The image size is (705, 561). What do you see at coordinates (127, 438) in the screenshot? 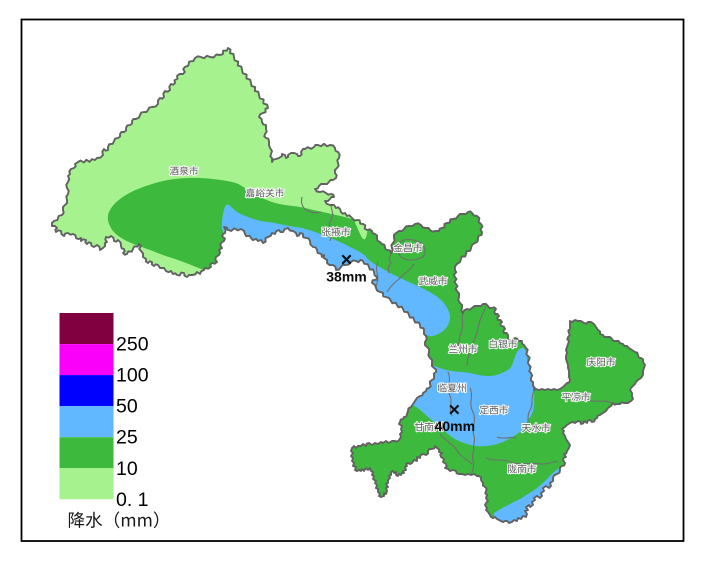
I see `svg-text: 25` at bounding box center [127, 438].